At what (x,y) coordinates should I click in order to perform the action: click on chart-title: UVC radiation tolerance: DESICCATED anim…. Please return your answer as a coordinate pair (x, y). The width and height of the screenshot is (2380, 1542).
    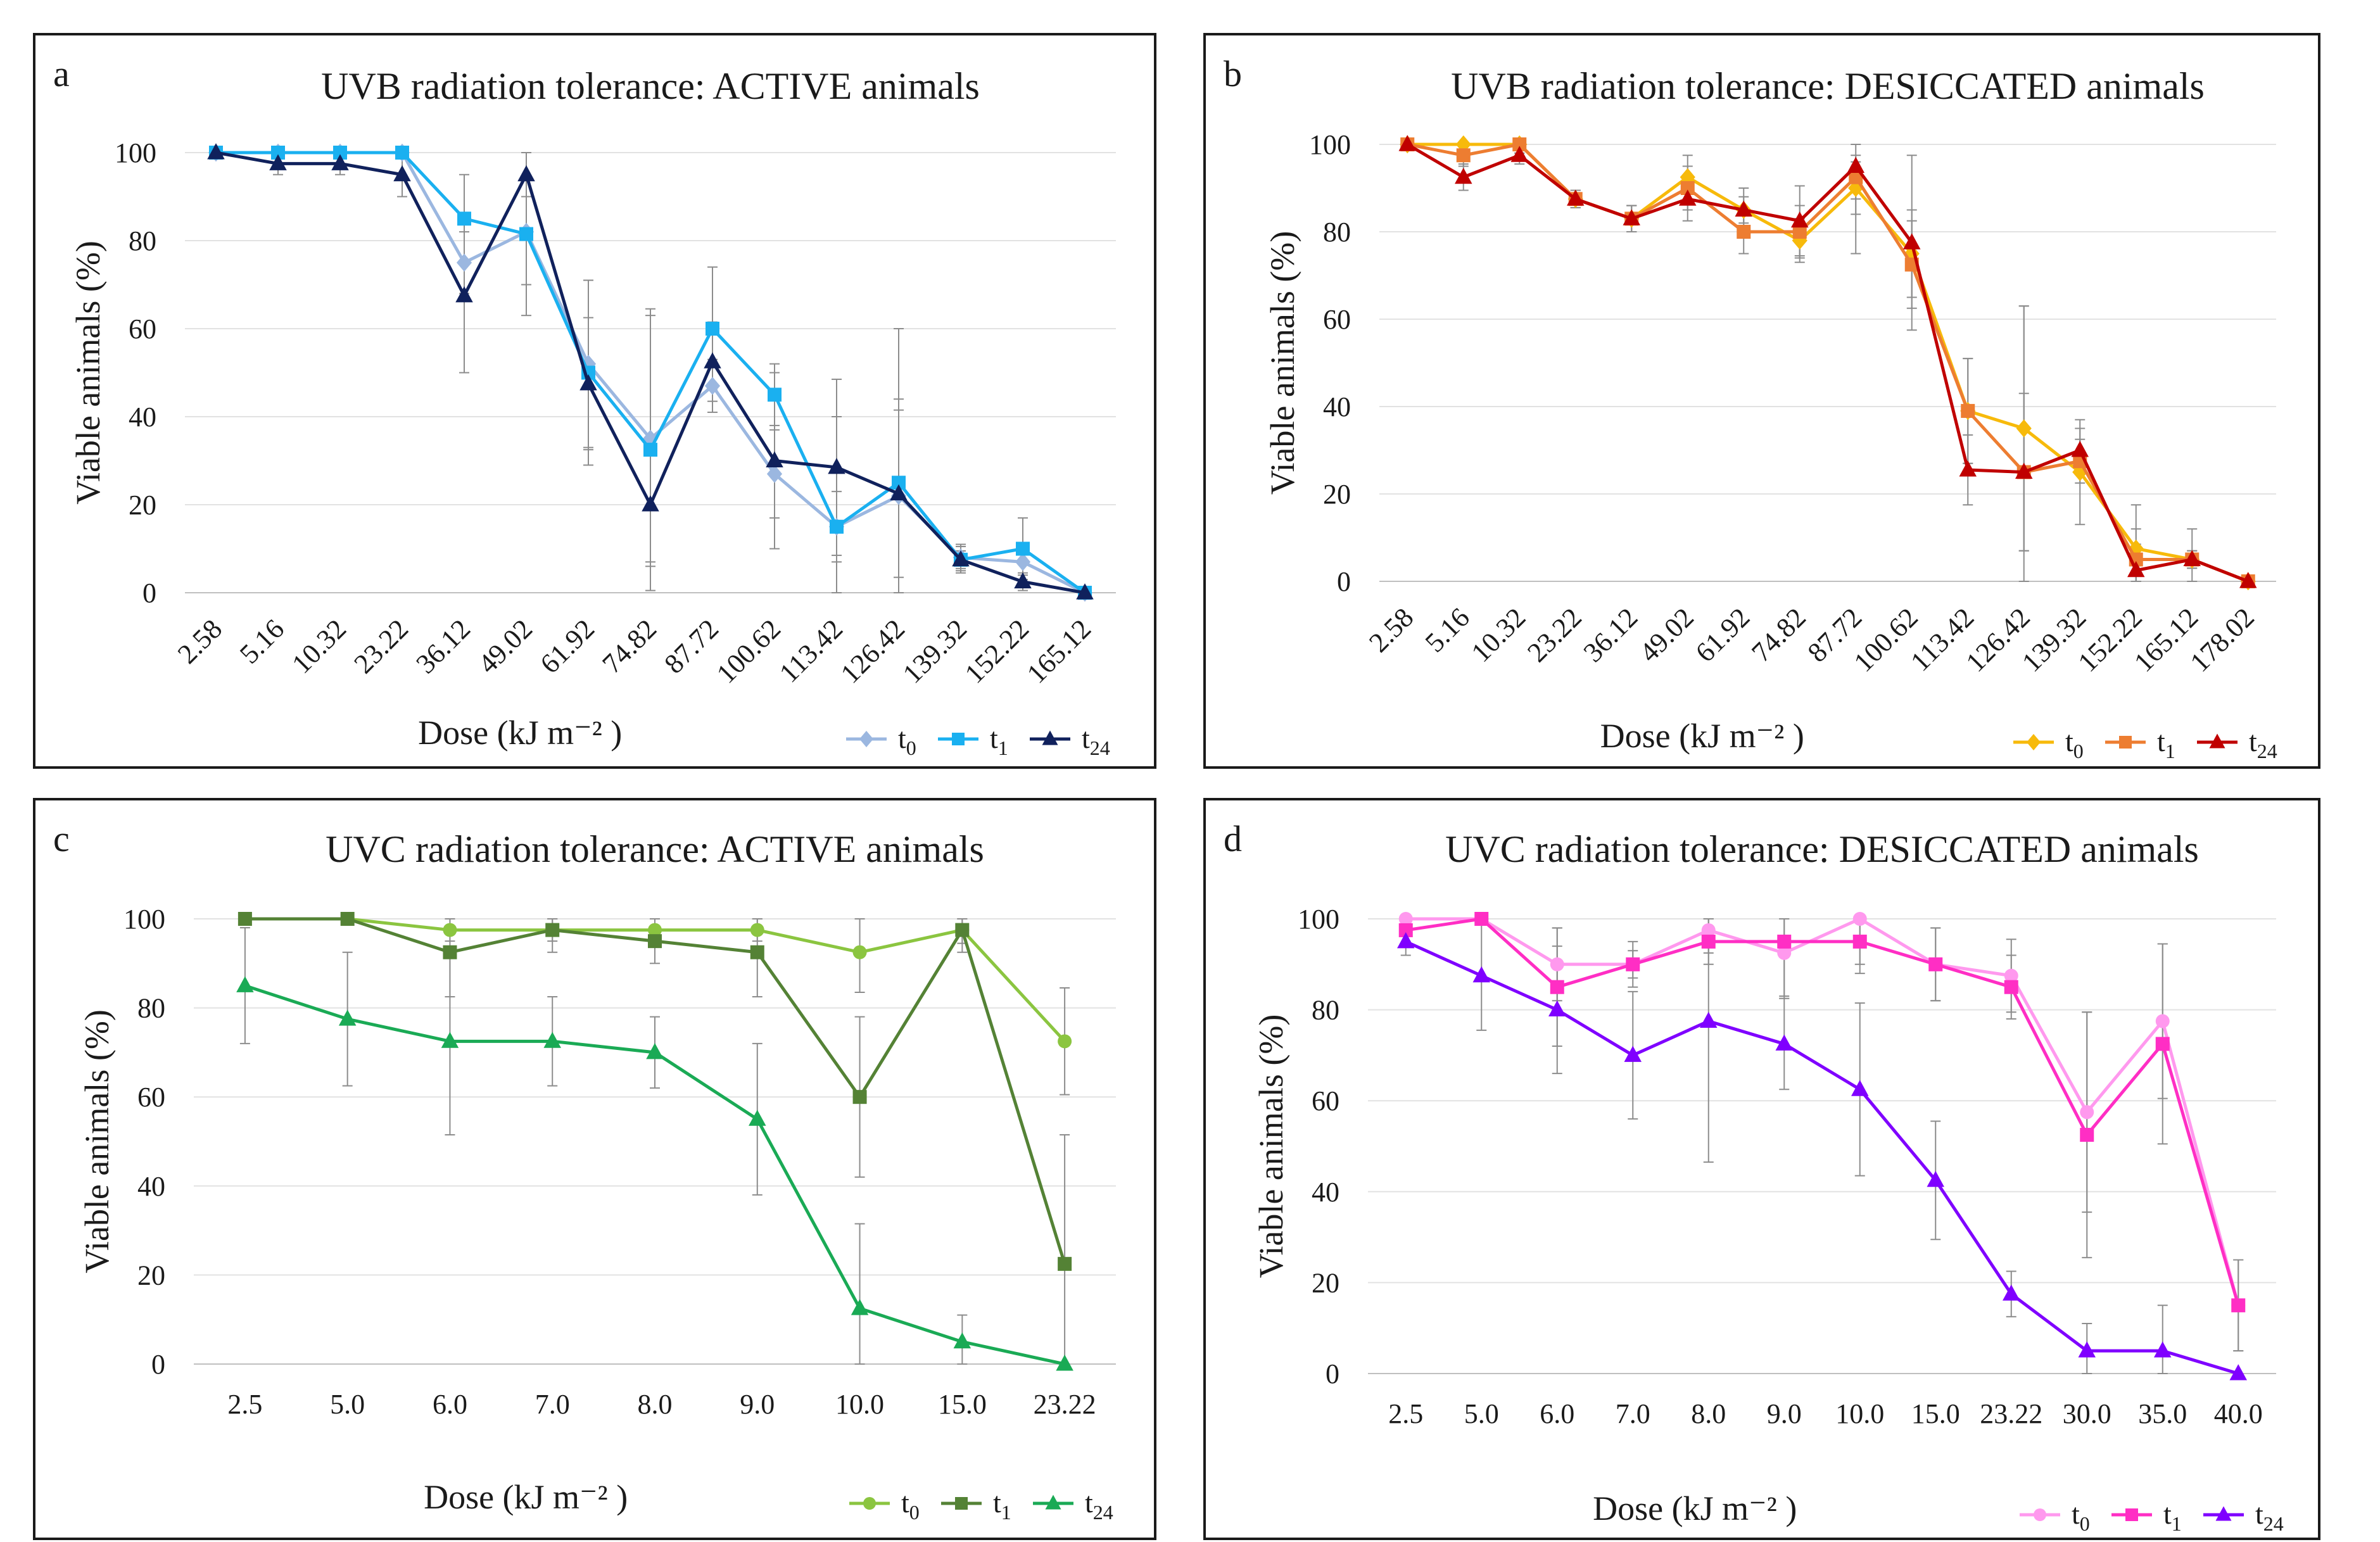
    Looking at the image, I should click on (1822, 849).